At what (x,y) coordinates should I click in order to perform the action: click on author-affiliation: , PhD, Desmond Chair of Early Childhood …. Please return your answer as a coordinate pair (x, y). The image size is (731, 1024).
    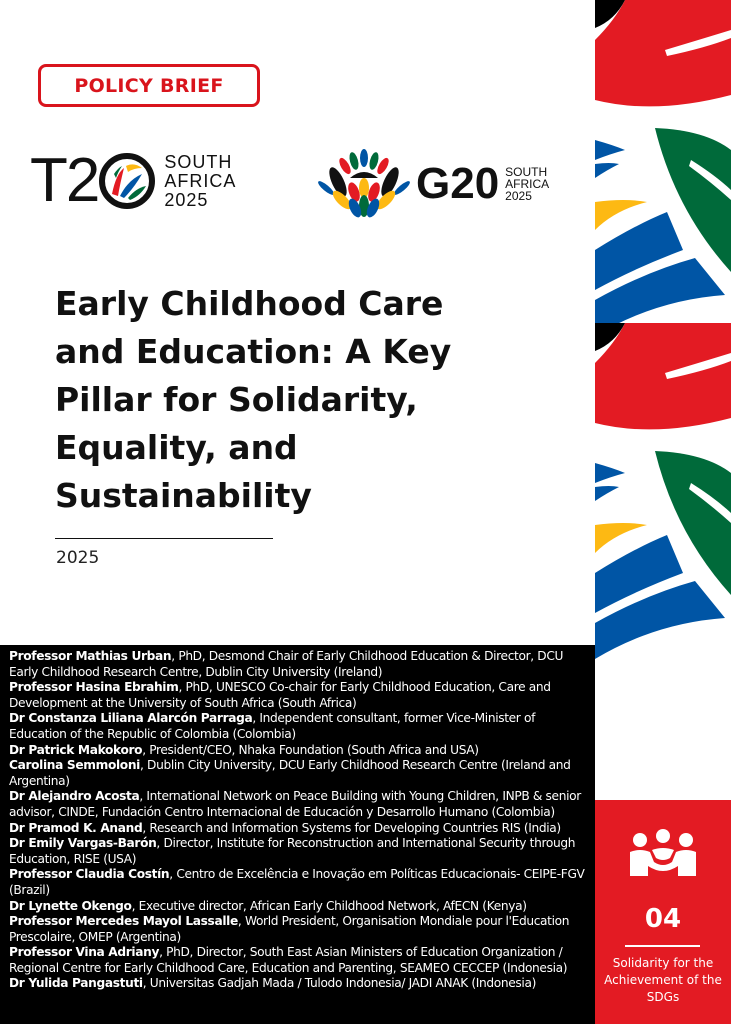
    Looking at the image, I should click on (286, 664).